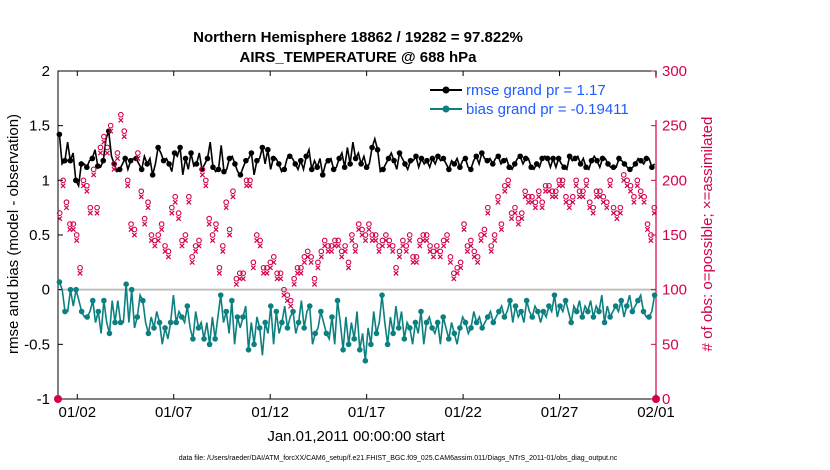 The height and width of the screenshot is (470, 830). Describe the element at coordinates (174, 412) in the screenshot. I see `x-tick-label: 01/07` at that location.